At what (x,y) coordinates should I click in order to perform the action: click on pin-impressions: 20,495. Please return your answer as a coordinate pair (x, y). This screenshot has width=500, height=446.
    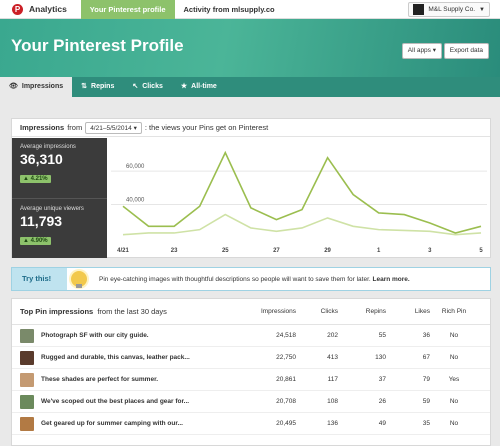
    Looking at the image, I should click on (286, 423).